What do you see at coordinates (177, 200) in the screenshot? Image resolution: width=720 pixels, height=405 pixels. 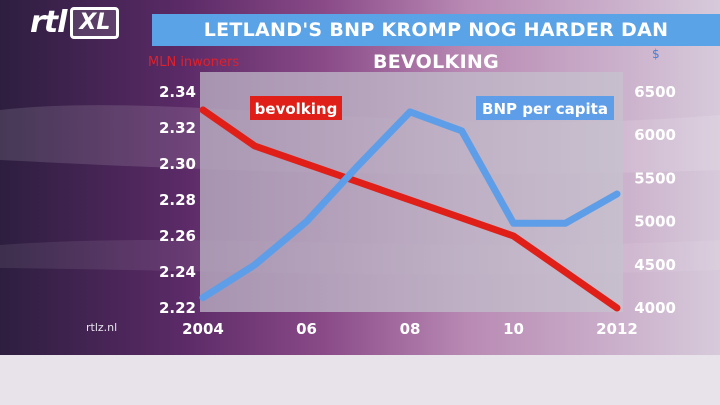 I see `left-tick-label: 2.28` at bounding box center [177, 200].